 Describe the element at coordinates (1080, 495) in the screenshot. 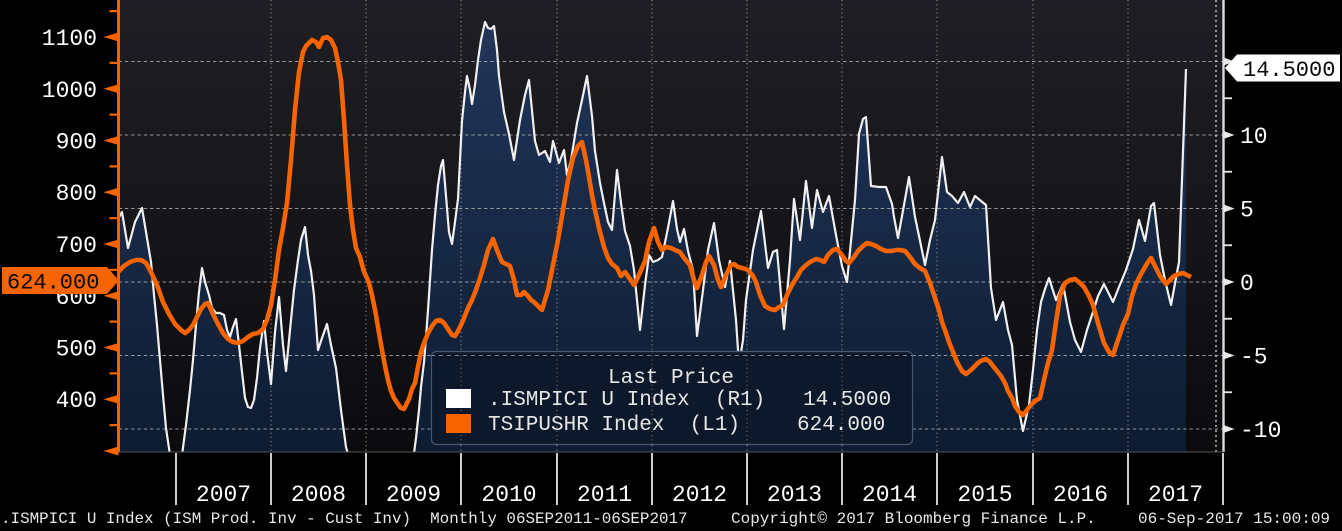

I see `svg-text: 2016` at that location.